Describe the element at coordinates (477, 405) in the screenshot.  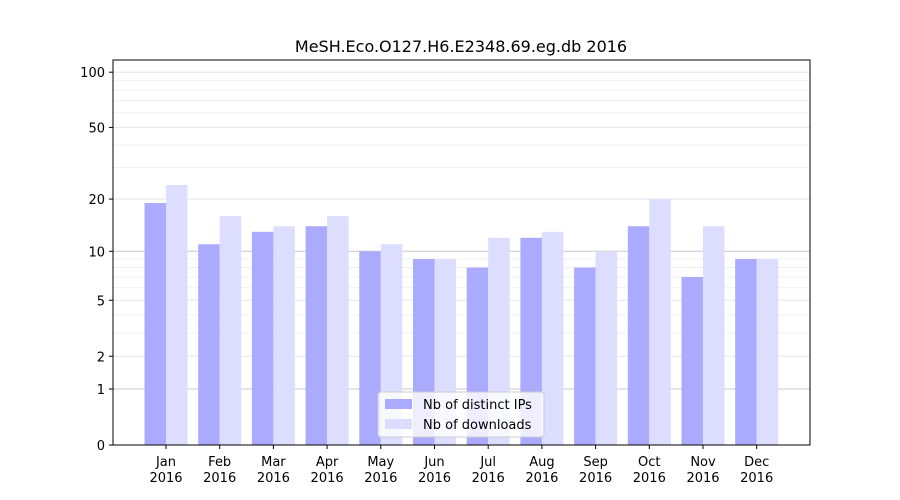
I see `legend-label: Nb of distinct IPs` at that location.